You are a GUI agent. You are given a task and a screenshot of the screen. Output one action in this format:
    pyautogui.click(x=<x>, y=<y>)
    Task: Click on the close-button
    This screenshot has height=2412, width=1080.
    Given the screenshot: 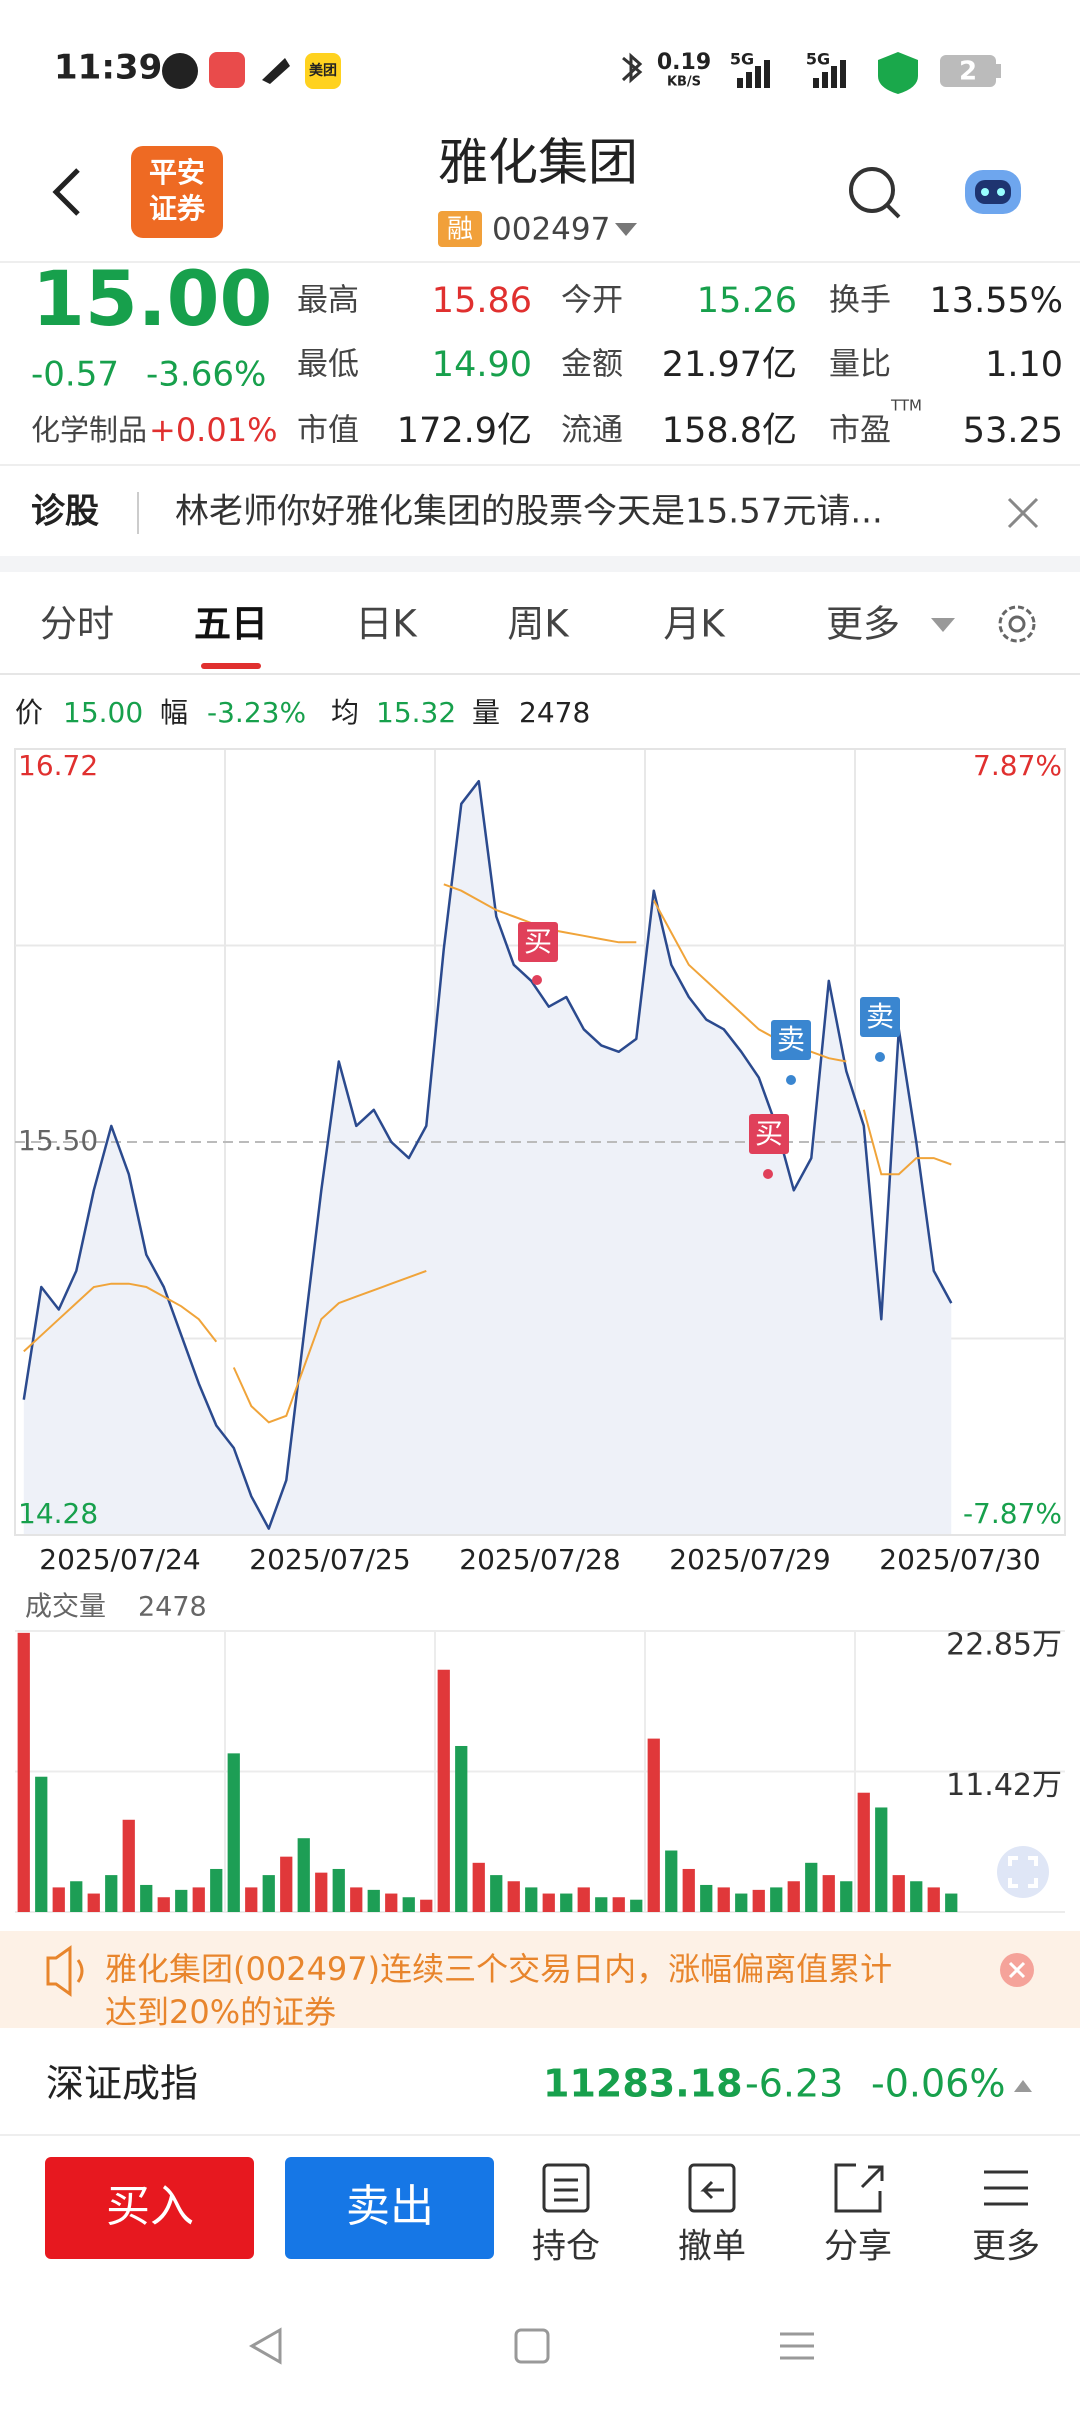 What is the action you would take?
    pyautogui.click(x=1023, y=513)
    